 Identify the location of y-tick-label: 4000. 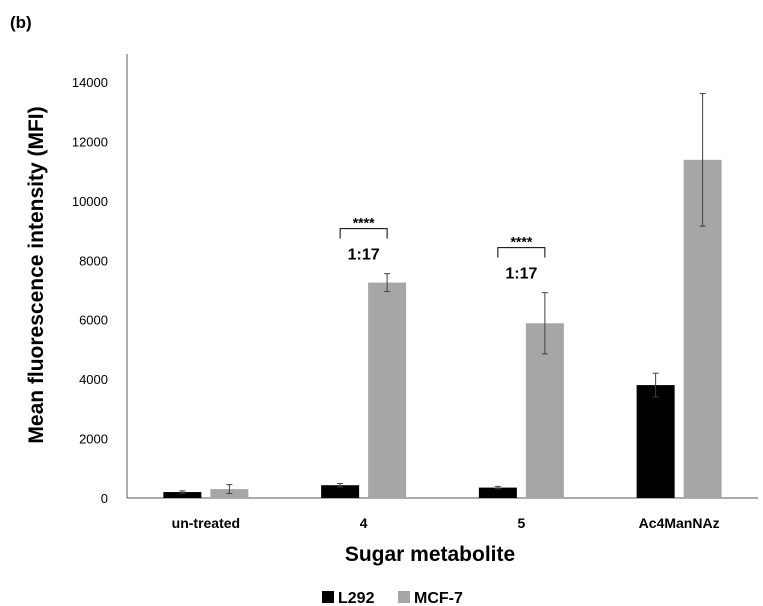
(93, 379).